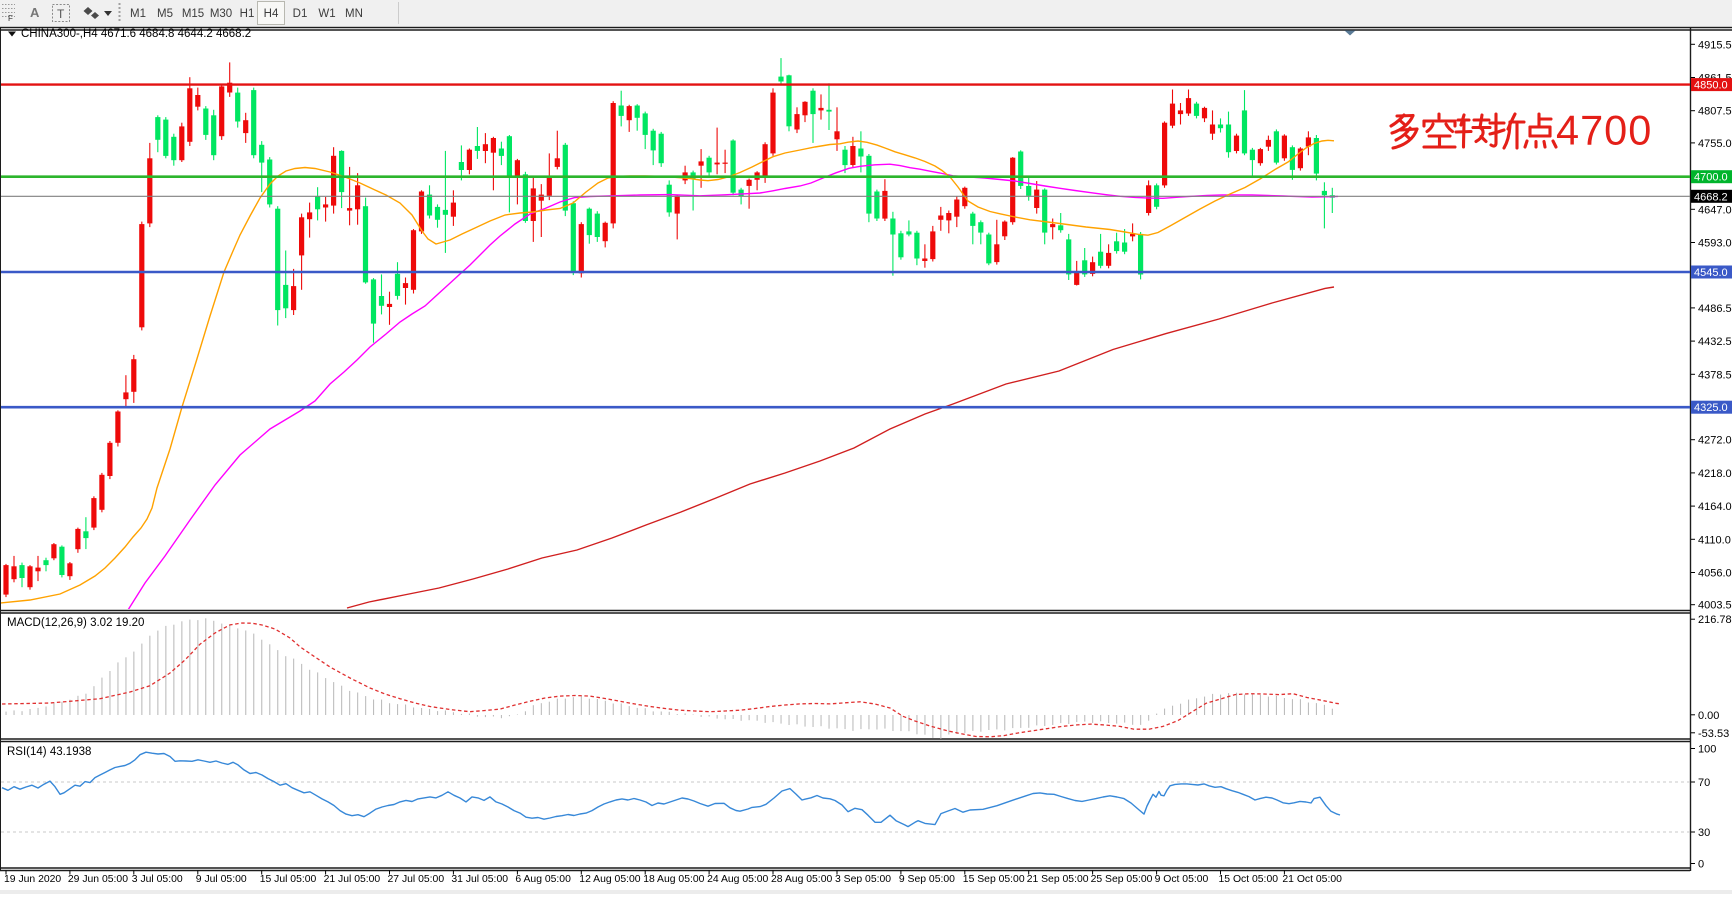 The height and width of the screenshot is (899, 1732). Describe the element at coordinates (737, 879) in the screenshot. I see `svg-text: 24 Aug 05:00` at that location.